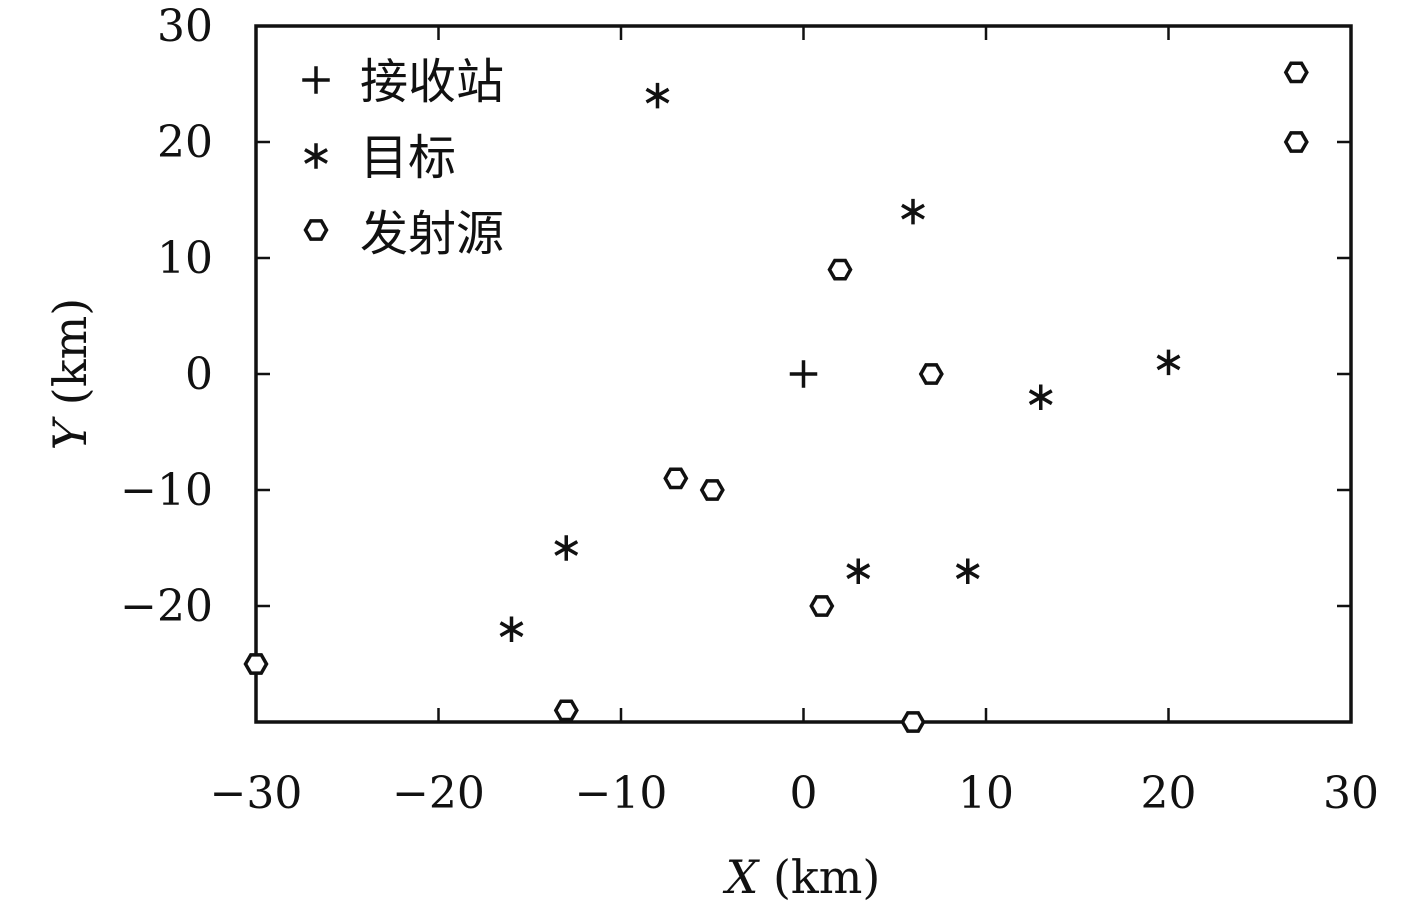 The height and width of the screenshot is (917, 1417). What do you see at coordinates (742, 877) in the screenshot?
I see `x-axis-label-var: X` at bounding box center [742, 877].